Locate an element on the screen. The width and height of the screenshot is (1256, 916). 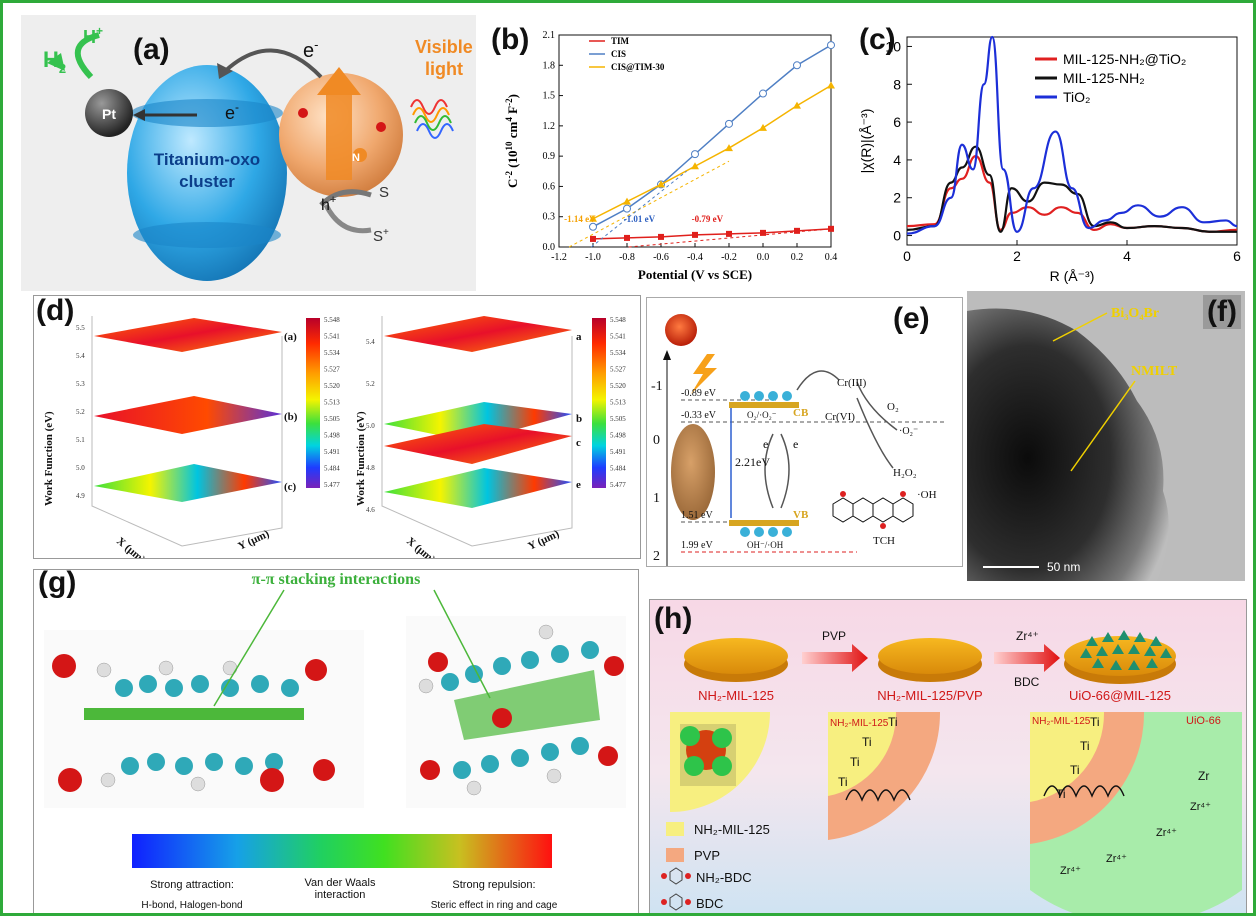
d-cbar-tick-right: 5.505 is located at coordinates (618, 419).